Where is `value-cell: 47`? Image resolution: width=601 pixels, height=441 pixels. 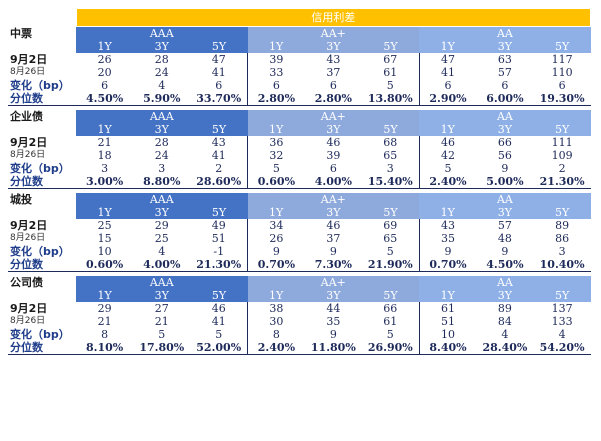 value-cell: 47 is located at coordinates (218, 59).